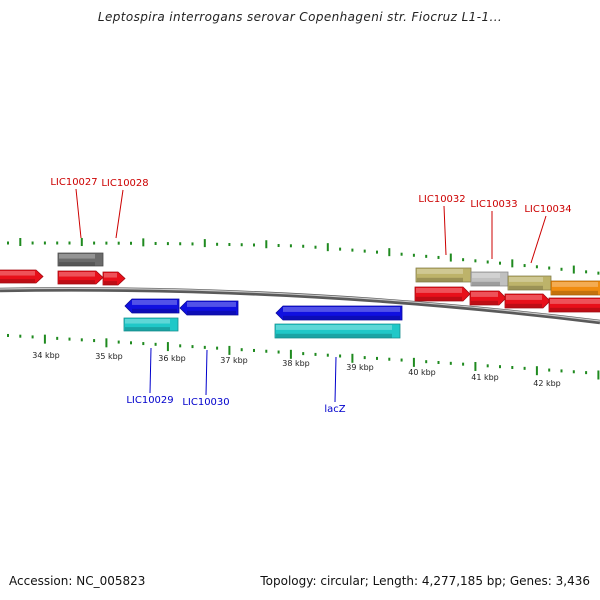 Image resolution: width=600 pixels, height=600 pixels. Describe the element at coordinates (422, 372) in the screenshot. I see `kbp-label: 40 kbp` at that location.